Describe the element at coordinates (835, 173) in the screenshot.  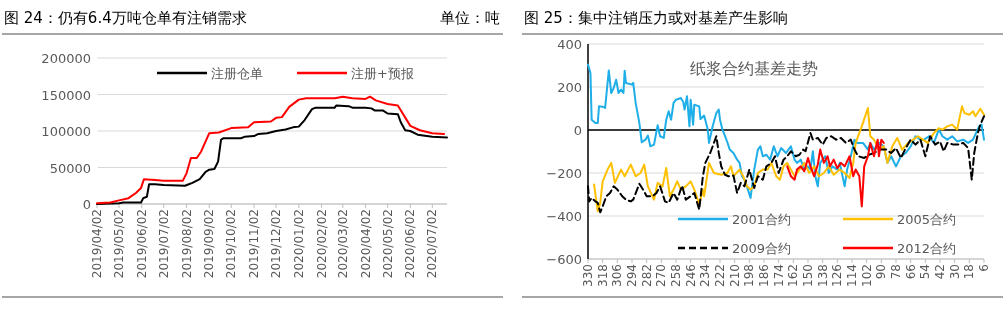
I see `line-series` at that location.